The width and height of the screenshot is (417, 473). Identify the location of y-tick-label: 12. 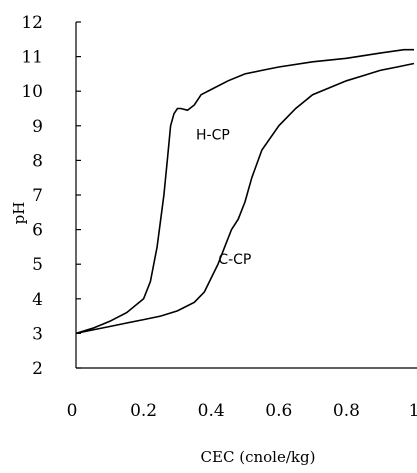
(32, 23).